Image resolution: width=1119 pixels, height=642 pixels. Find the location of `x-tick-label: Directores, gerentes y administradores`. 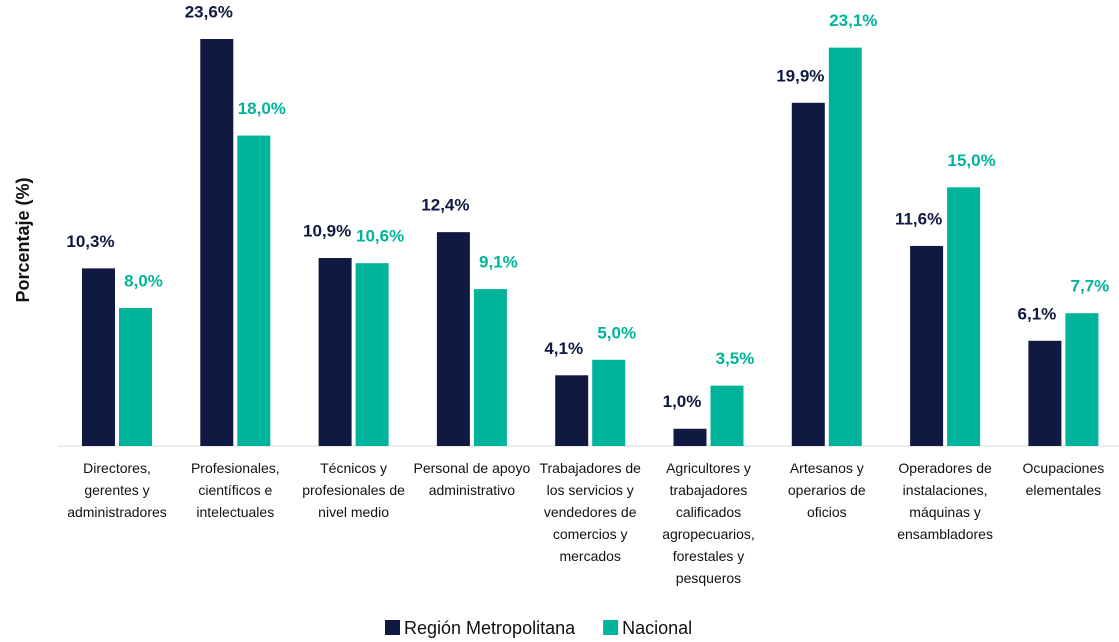

x-tick-label: Directores, gerentes y administradores is located at coordinates (117, 490).